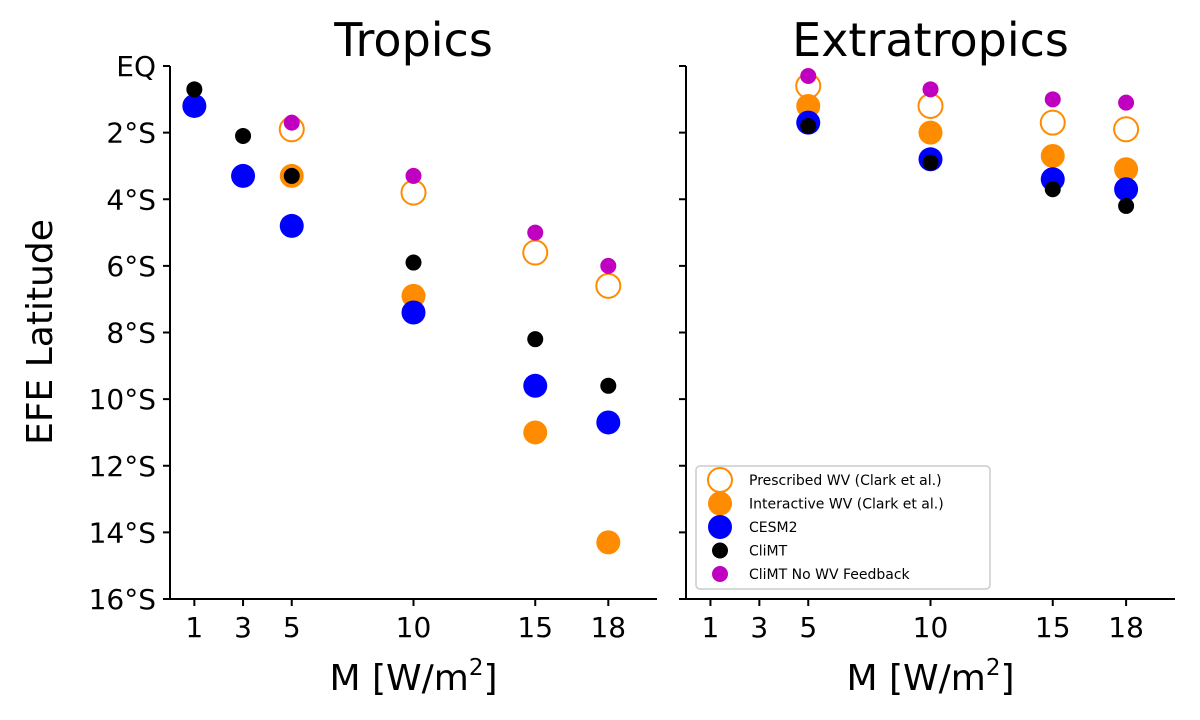 This screenshot has height=720, width=1200. What do you see at coordinates (720, 574) in the screenshot?
I see `legend-marker-climt_nowv` at bounding box center [720, 574].